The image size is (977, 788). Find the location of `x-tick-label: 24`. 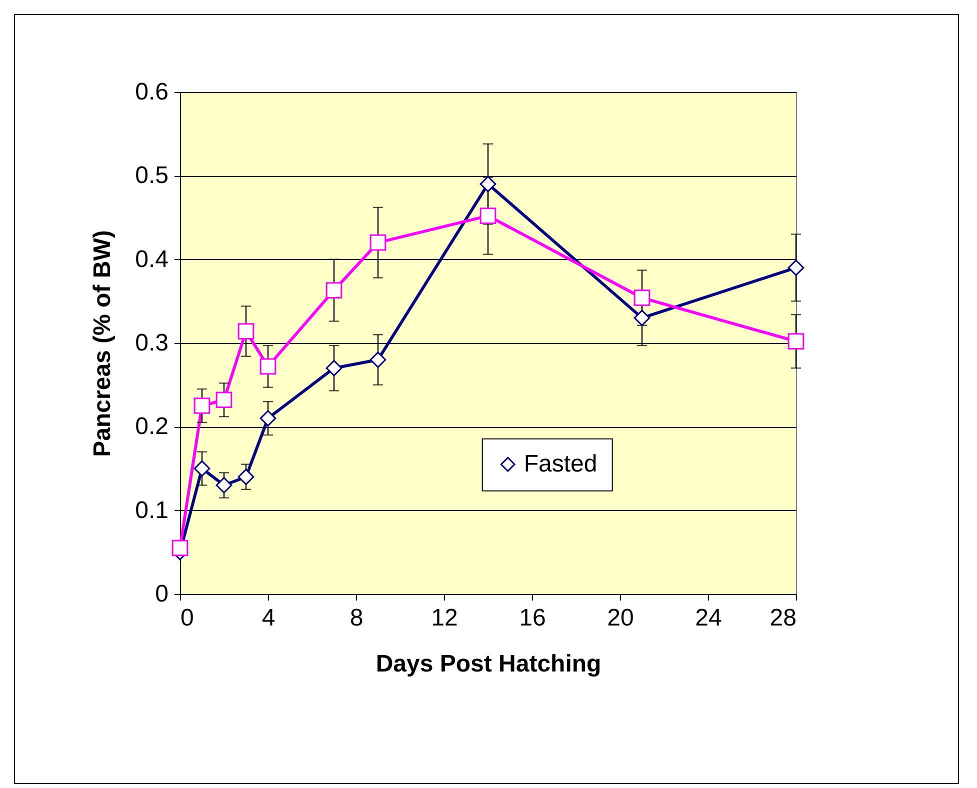

x-tick-label: 24 is located at coordinates (708, 618).